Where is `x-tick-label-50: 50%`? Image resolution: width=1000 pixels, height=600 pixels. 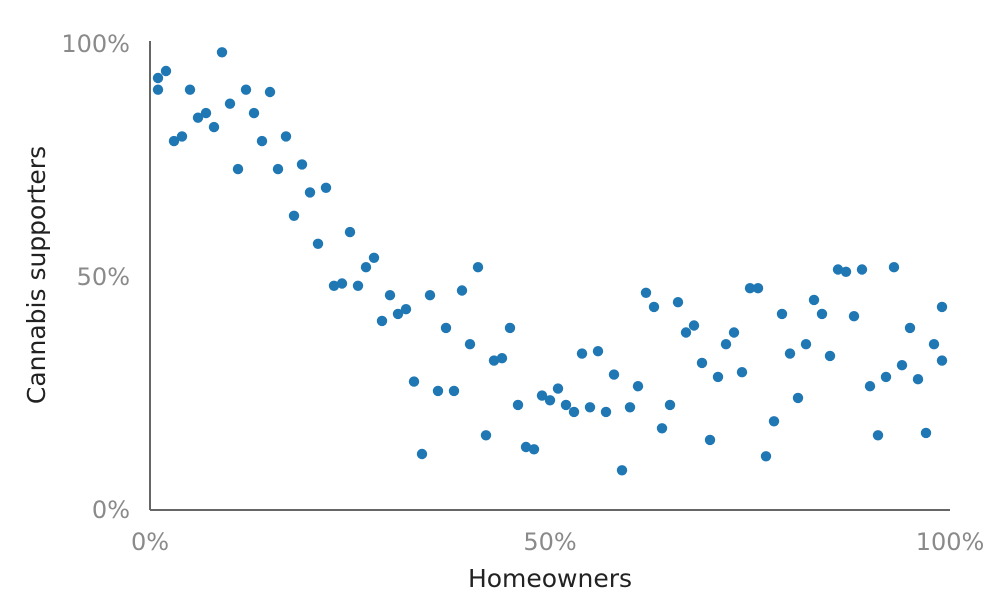
x-tick-label-50: 50% is located at coordinates (549, 542).